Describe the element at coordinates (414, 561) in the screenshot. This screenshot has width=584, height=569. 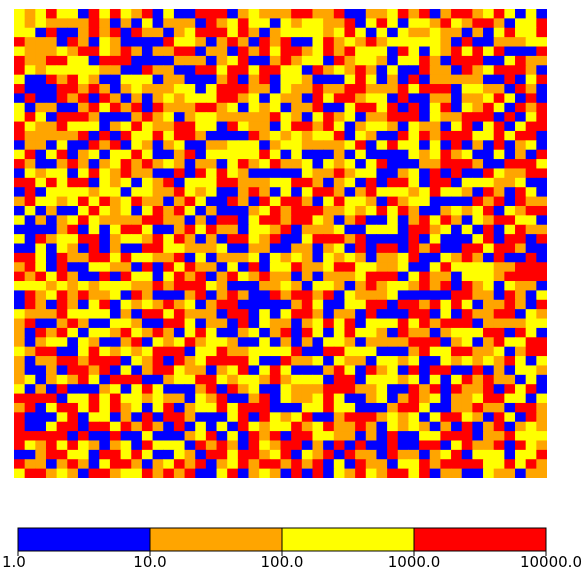
I see `colorbar-tick-label: 1000.0` at that location.